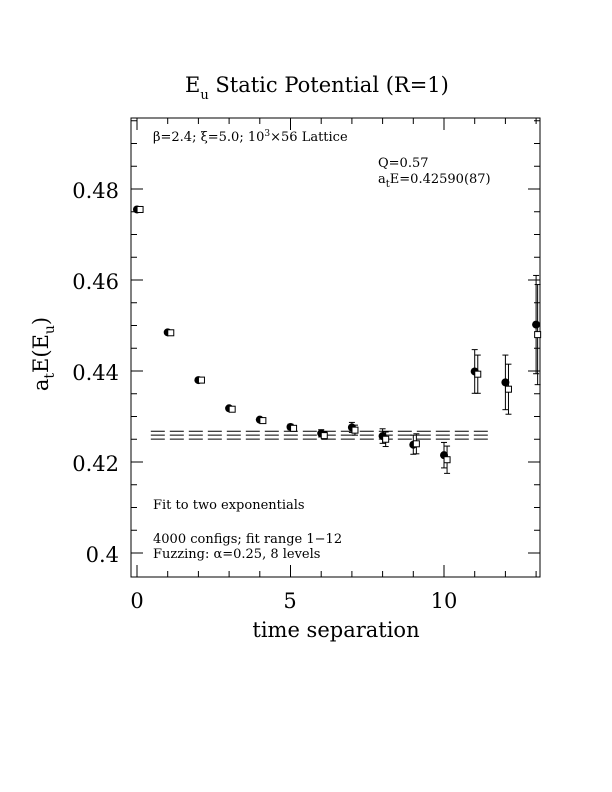 This screenshot has height=792, width=612. What do you see at coordinates (136, 601) in the screenshot?
I see `x-tick-label: 0` at bounding box center [136, 601].